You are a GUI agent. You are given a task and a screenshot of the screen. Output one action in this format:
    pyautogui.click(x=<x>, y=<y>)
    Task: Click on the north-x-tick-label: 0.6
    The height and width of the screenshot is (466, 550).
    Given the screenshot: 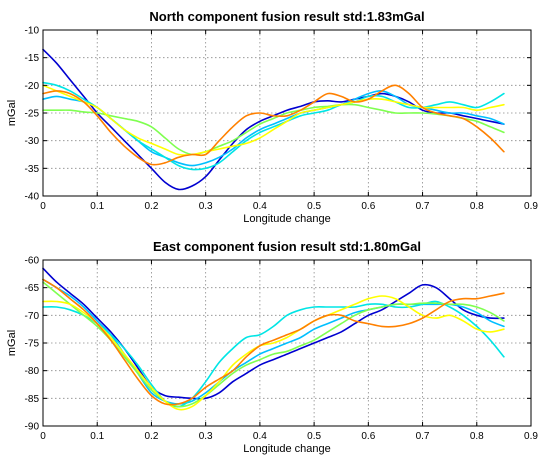 What is the action you would take?
    pyautogui.click(x=368, y=206)
    